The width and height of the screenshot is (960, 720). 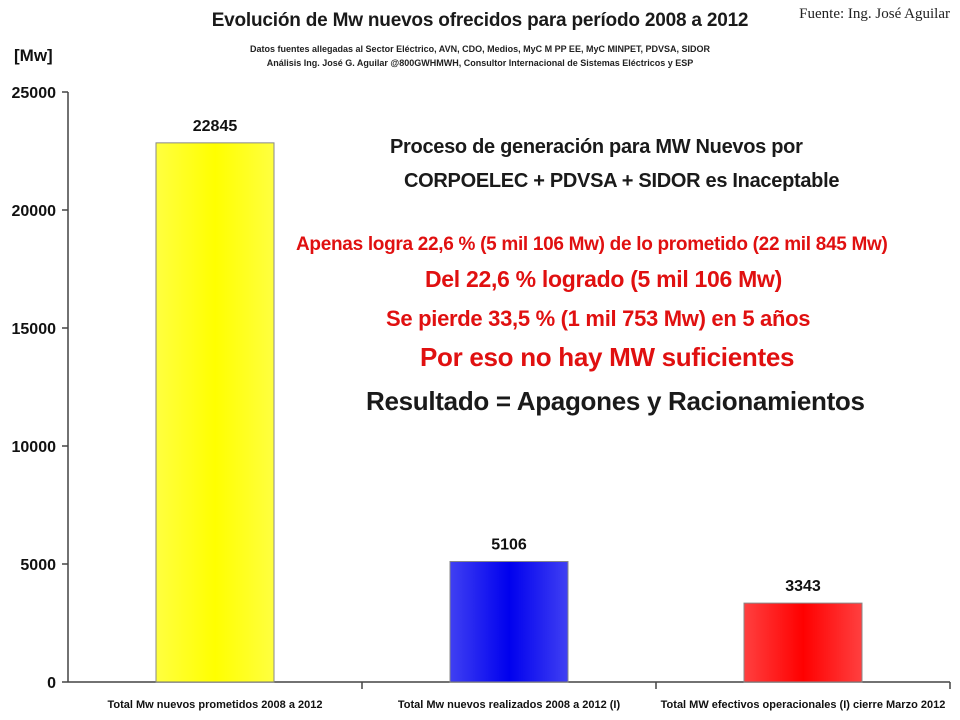 I want to click on annotation-line-1: Proceso de generación para MW Nuevos por, so click(x=596, y=147).